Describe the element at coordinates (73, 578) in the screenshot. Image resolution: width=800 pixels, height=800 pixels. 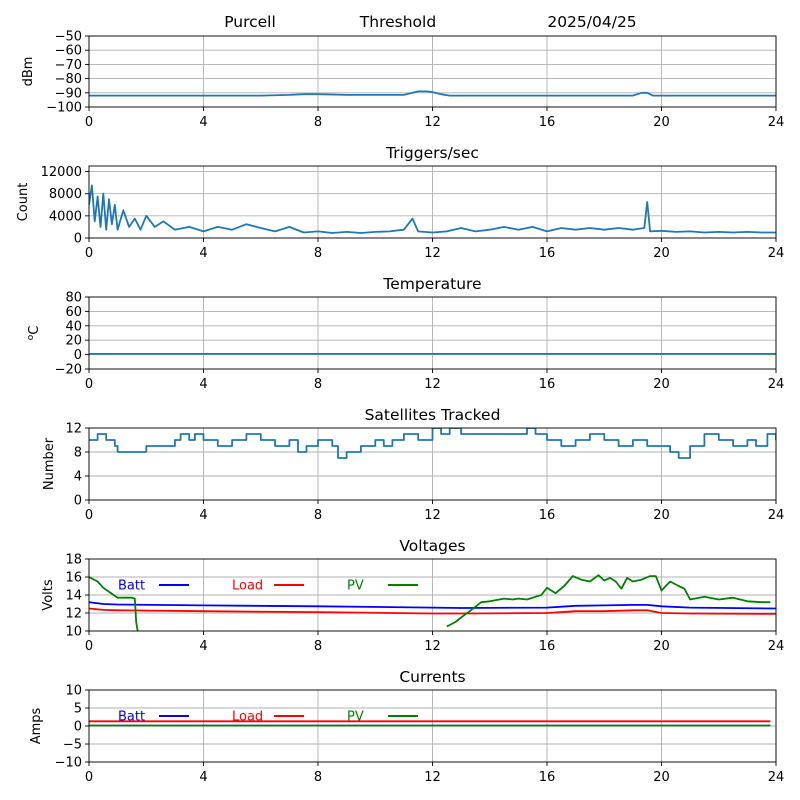
I see `y-tick-label: 16` at that location.